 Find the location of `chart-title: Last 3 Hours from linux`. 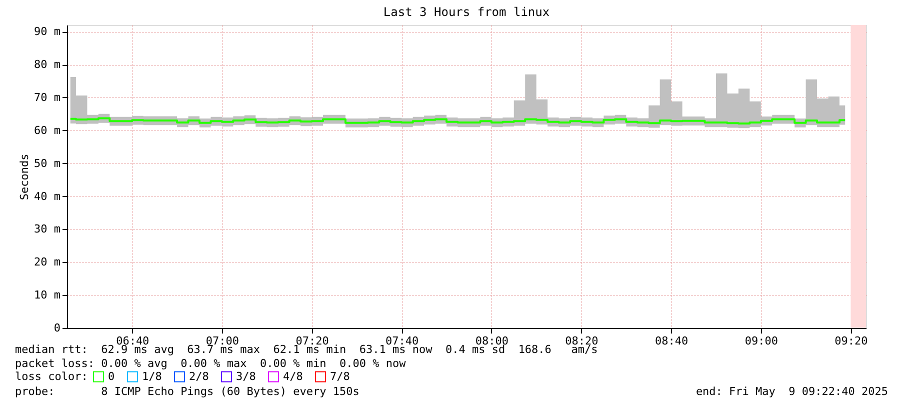

chart-title: Last 3 Hours from linux is located at coordinates (466, 12).